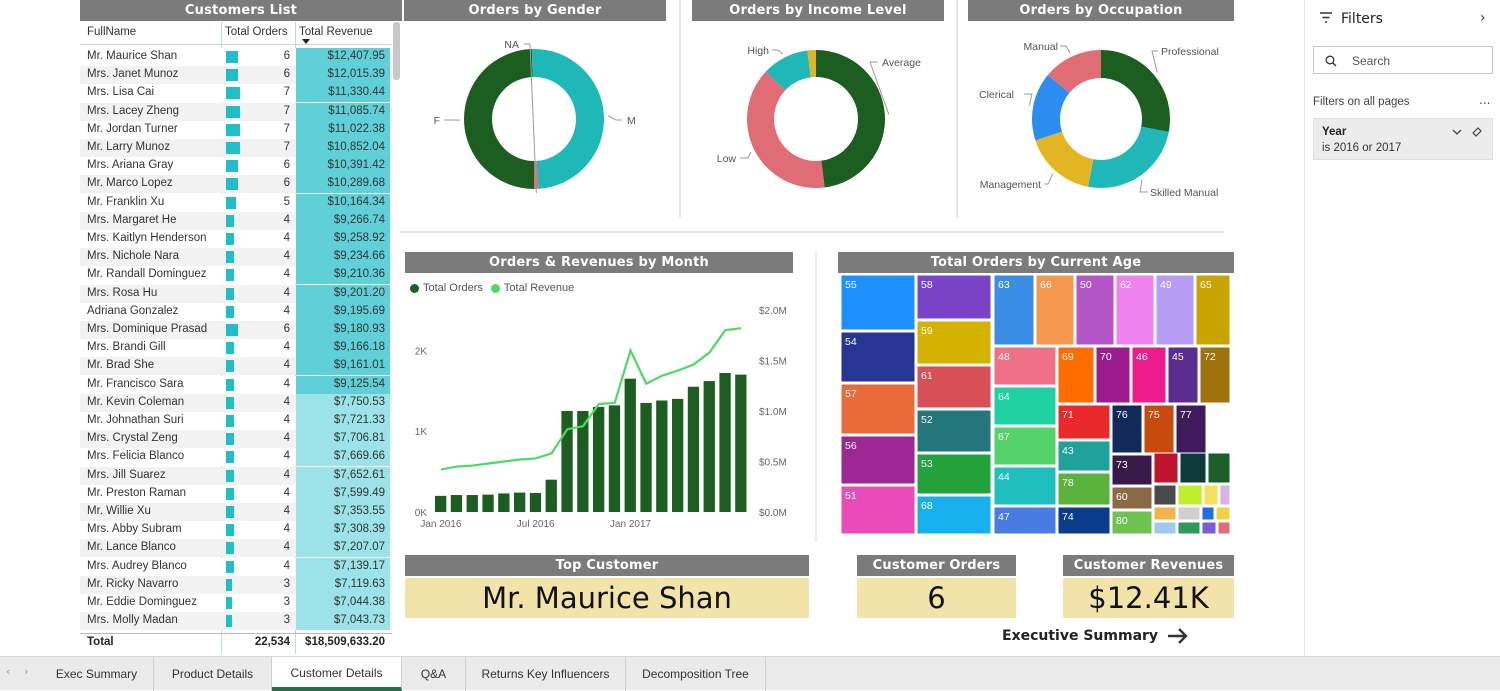  What do you see at coordinates (1403, 139) in the screenshot?
I see `year-filter-card: Year is 2016 or 2017` at bounding box center [1403, 139].